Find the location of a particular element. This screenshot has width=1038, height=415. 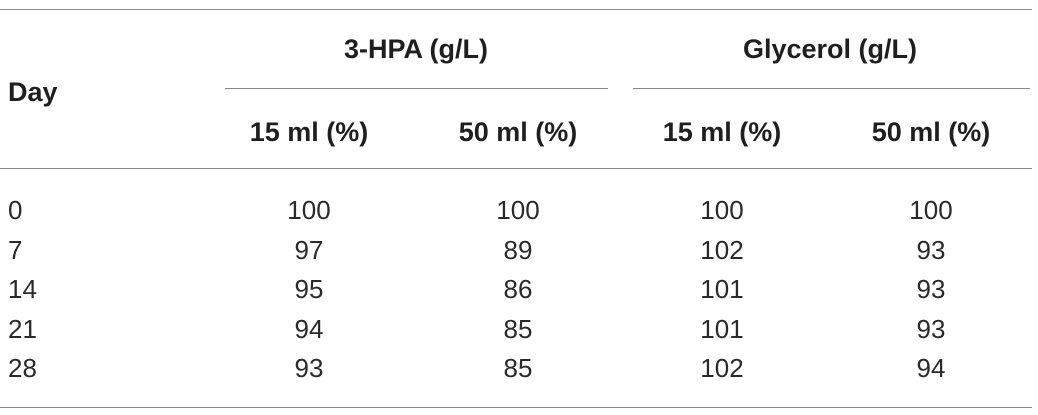

day-cell: 14 is located at coordinates (22, 289).